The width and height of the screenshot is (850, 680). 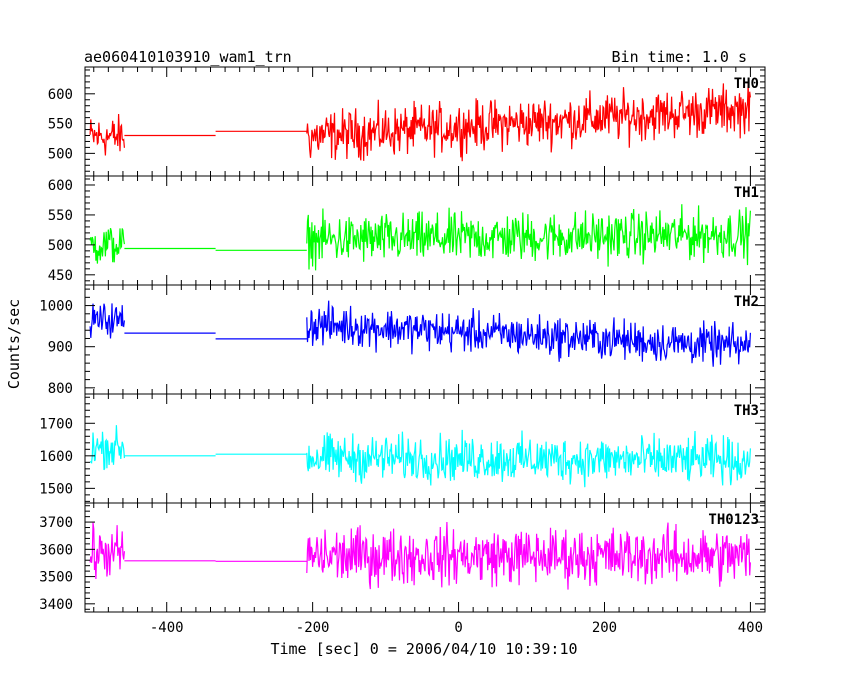 I want to click on panel-th3: 1500 1600 1700 TH3, so click(x=402, y=448).